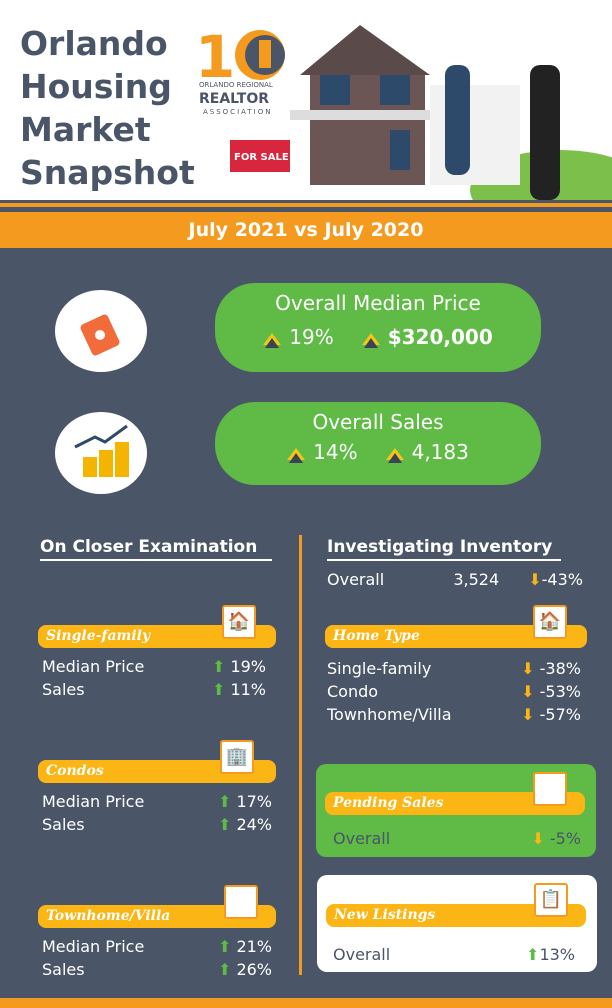 This screenshot has width=612, height=1008. What do you see at coordinates (388, 803) in the screenshot?
I see `ribbon-label: Pending Sales` at bounding box center [388, 803].